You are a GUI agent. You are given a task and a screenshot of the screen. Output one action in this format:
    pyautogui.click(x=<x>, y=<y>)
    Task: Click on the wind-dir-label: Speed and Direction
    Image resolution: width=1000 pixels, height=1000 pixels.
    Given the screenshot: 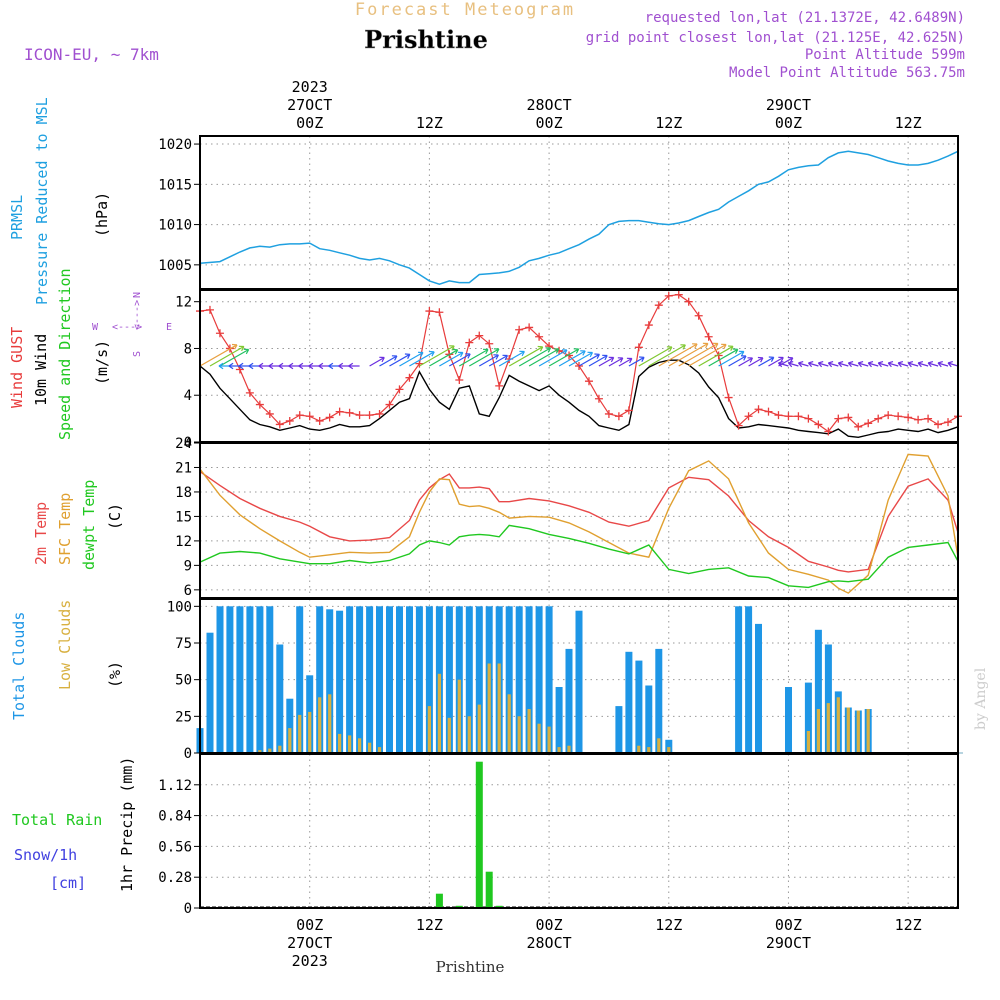 What is the action you would take?
    pyautogui.click(x=65, y=354)
    